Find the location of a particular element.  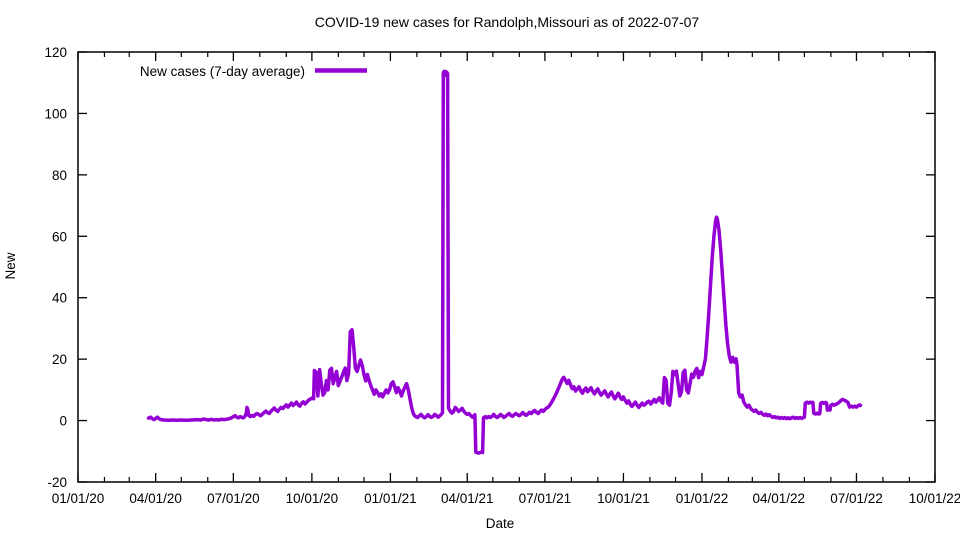

x-tick-label: 07/01/22 is located at coordinates (856, 498).